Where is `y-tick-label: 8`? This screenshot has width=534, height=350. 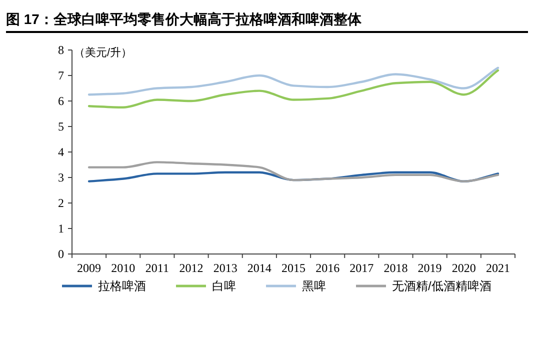
y-tick-label: 8 is located at coordinates (61, 50).